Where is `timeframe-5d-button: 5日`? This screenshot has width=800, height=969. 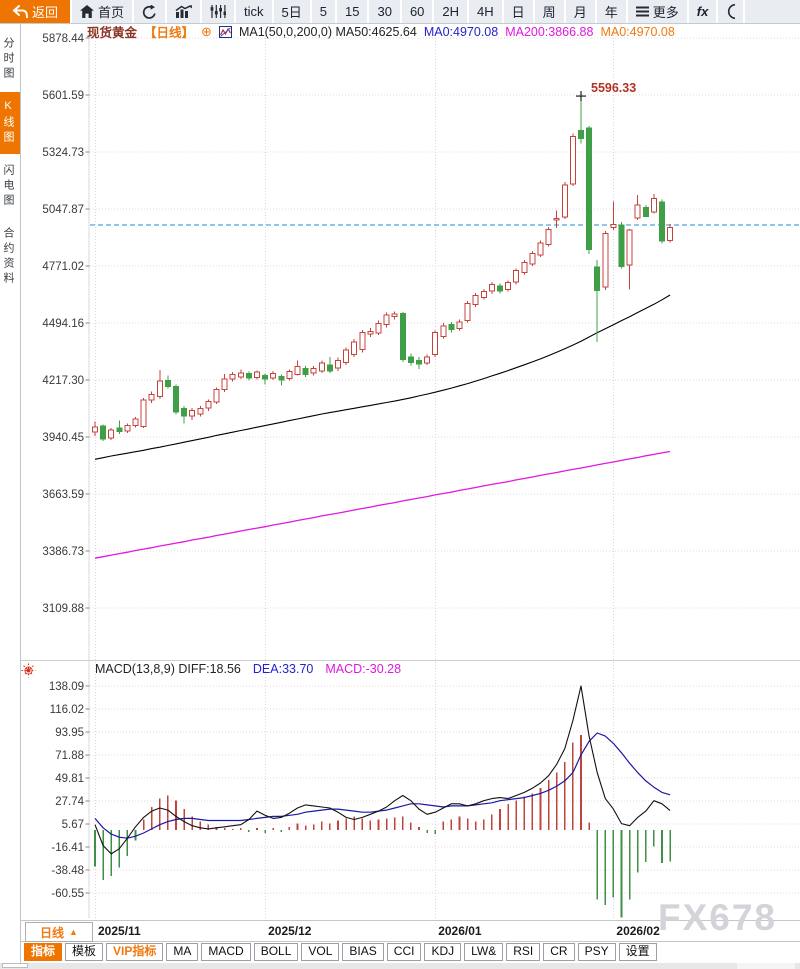
timeframe-5d-button: 5日 is located at coordinates (293, 11).